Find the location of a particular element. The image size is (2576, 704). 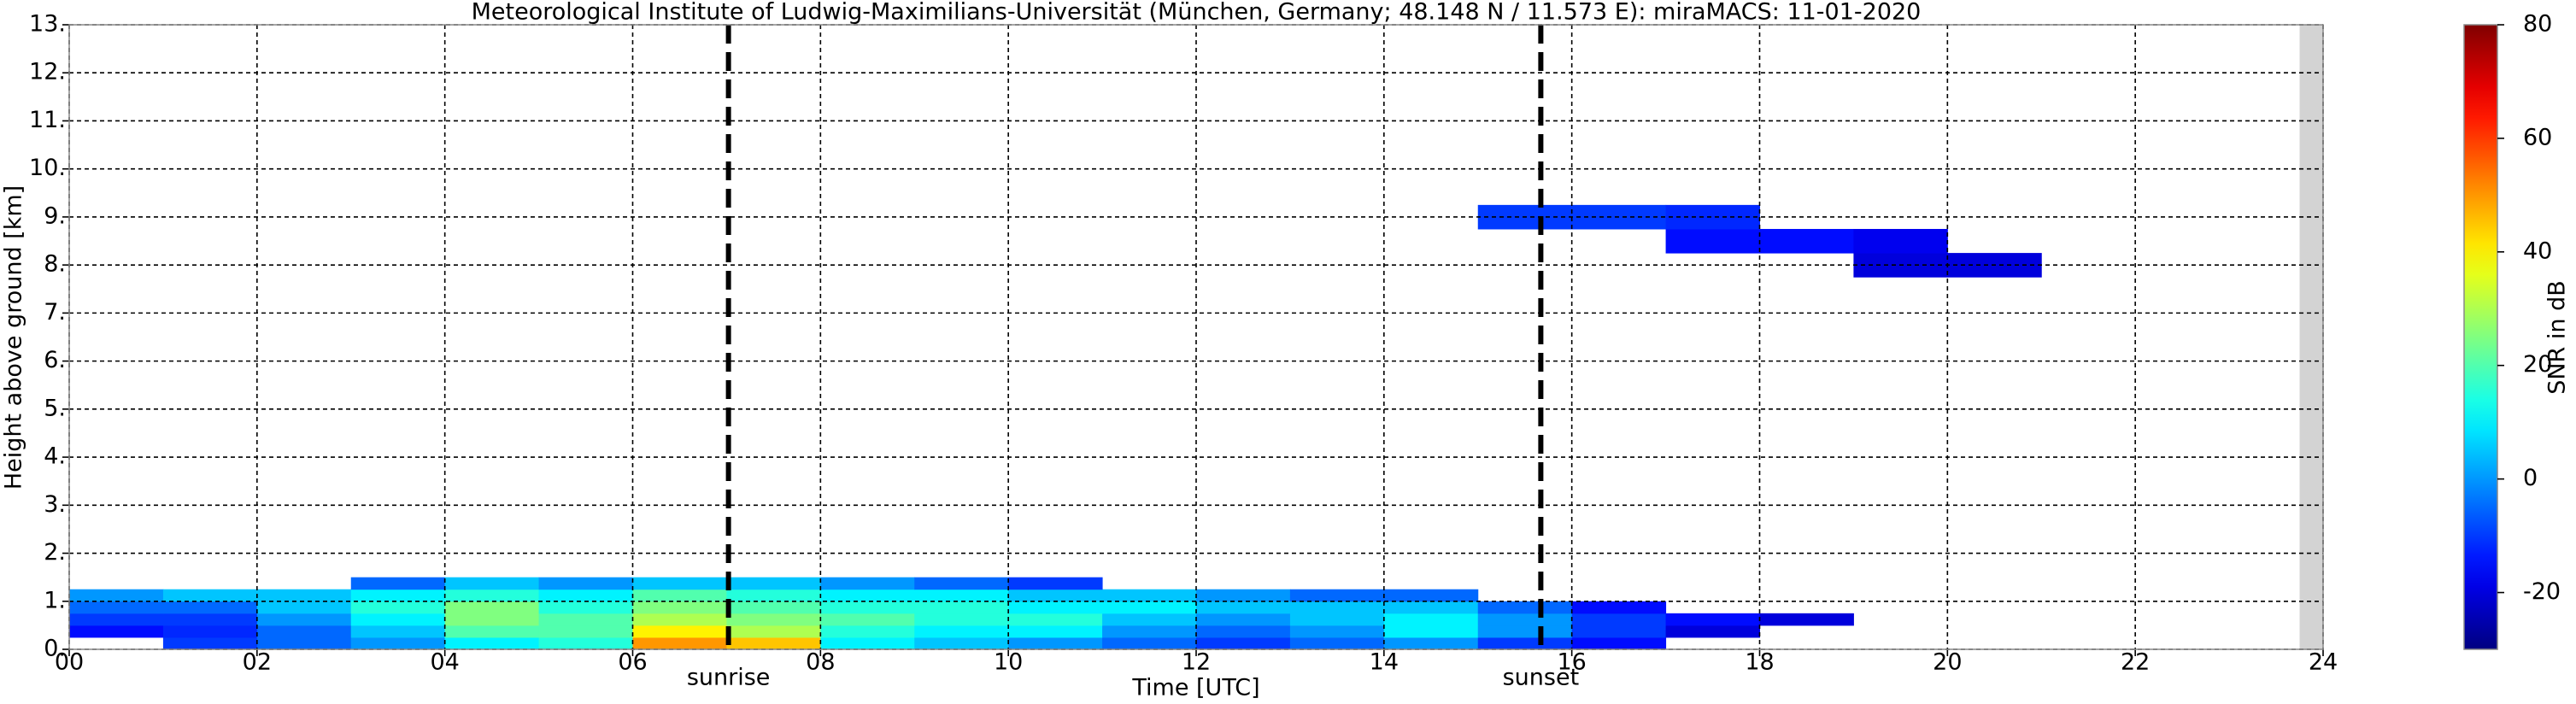

y-tick-label: 12. is located at coordinates (47, 72).